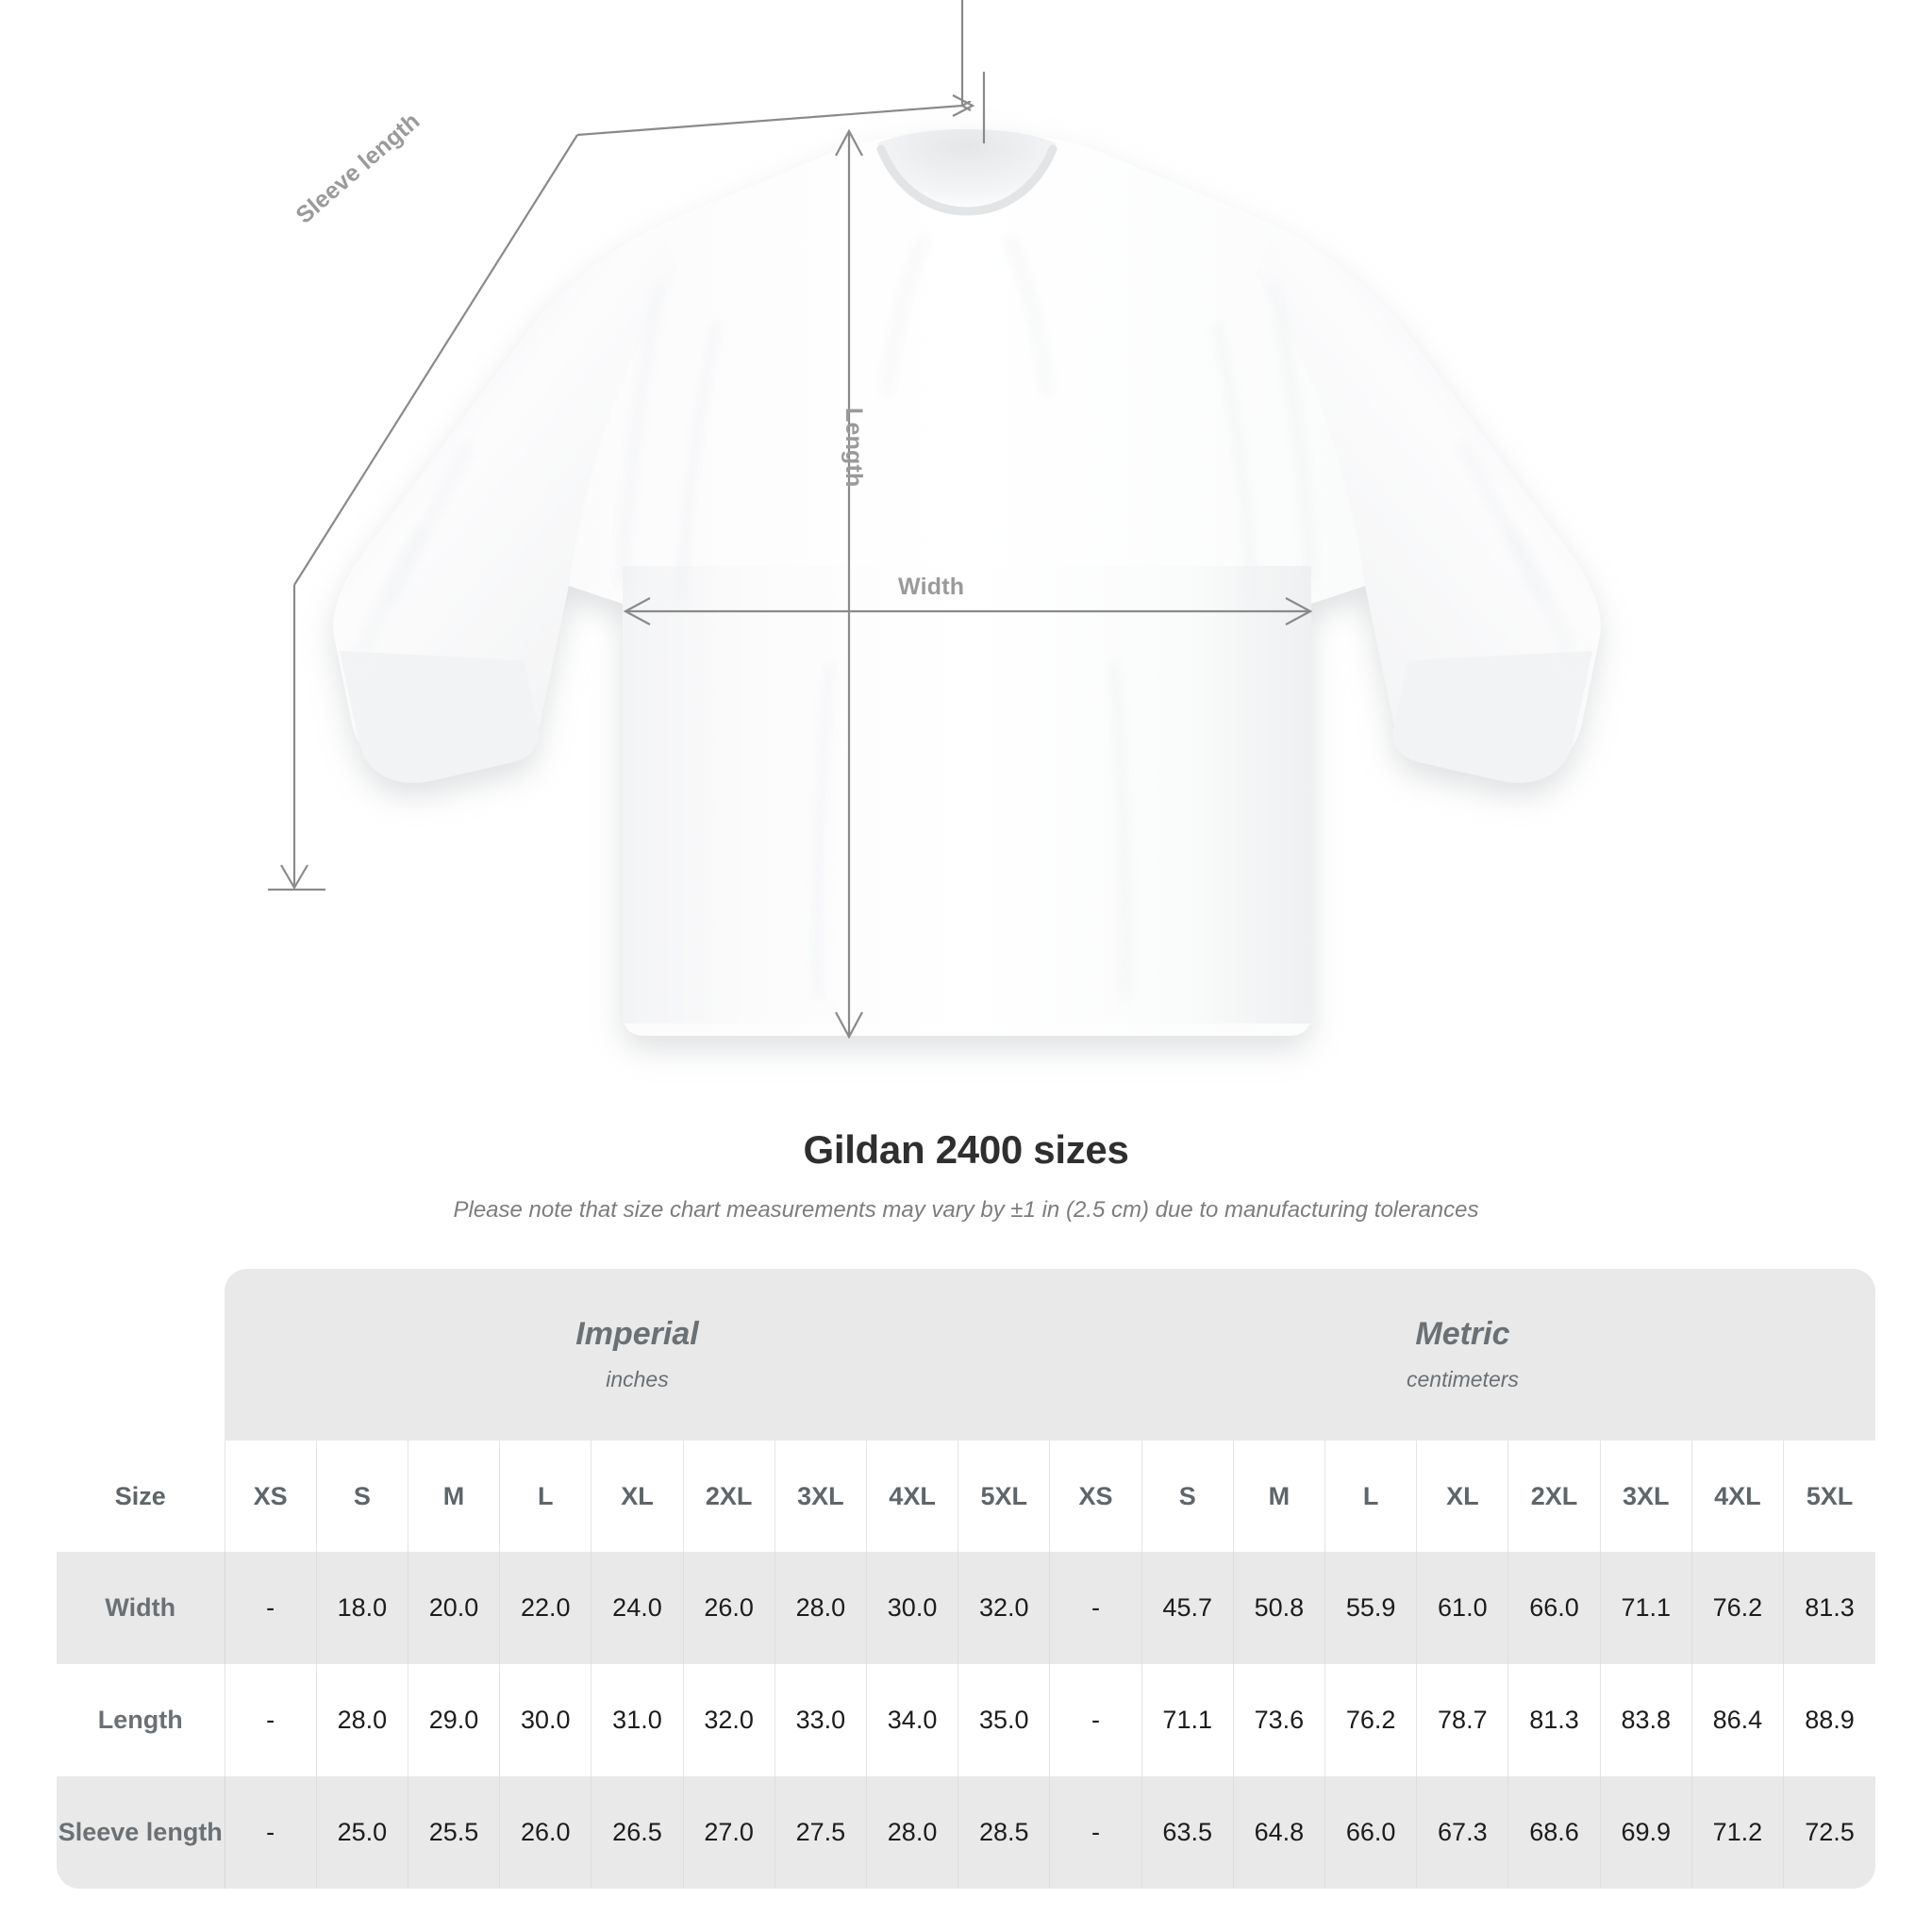  What do you see at coordinates (440, 717) in the screenshot?
I see `left-cuff` at bounding box center [440, 717].